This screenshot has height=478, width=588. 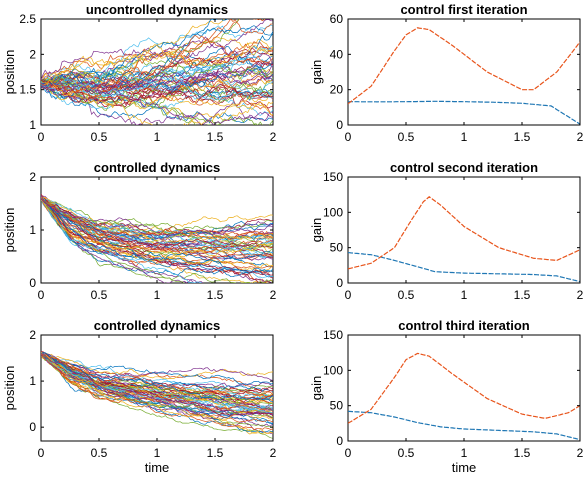 I want to click on y-tick-label: 60, so click(x=337, y=19).